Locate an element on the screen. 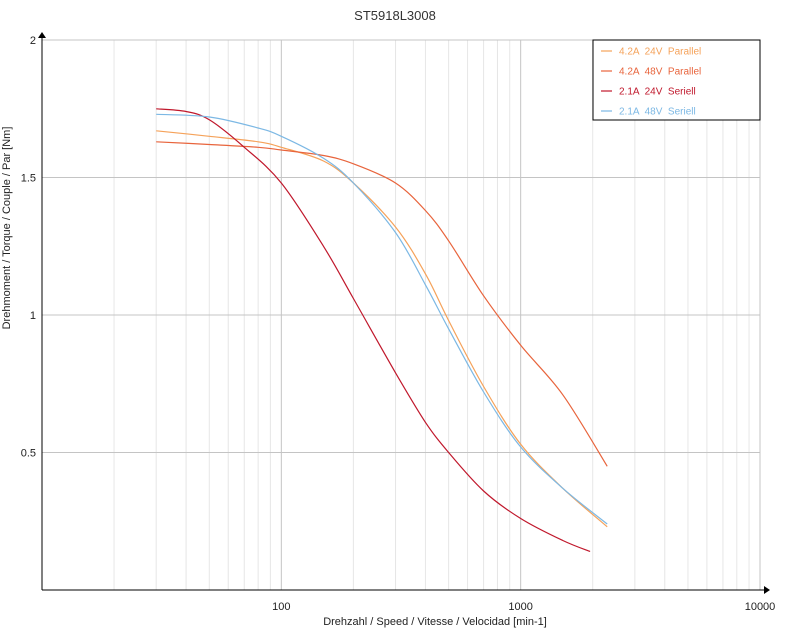 The image size is (800, 630). legend-entry: 4.2A 24V Parallel is located at coordinates (660, 52).